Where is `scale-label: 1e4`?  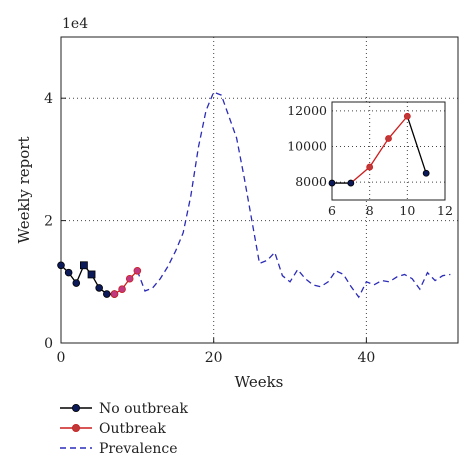 scale-label: 1e4 is located at coordinates (75, 24).